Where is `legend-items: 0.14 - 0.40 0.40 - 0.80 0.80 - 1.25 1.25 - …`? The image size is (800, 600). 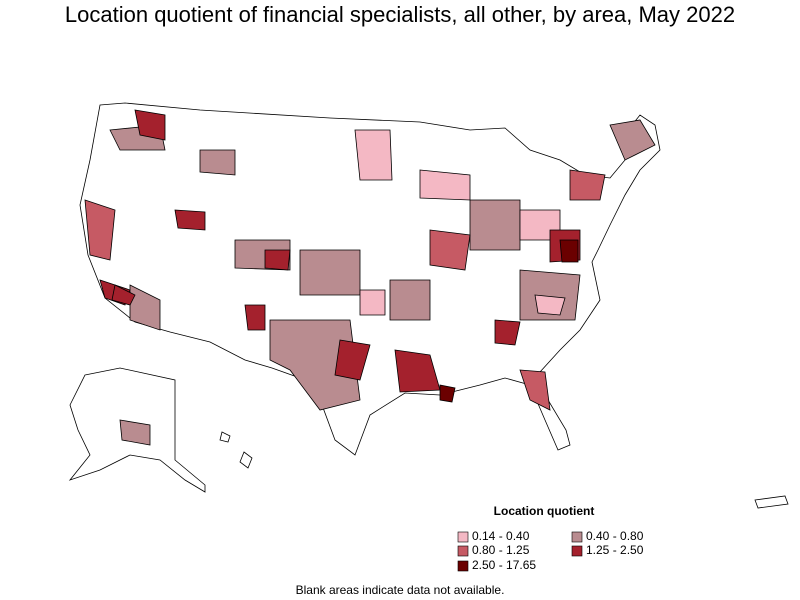
legend-items: 0.14 - 0.40 0.40 - 0.80 0.80 - 1.25 1.25 - … is located at coordinates (550, 550).